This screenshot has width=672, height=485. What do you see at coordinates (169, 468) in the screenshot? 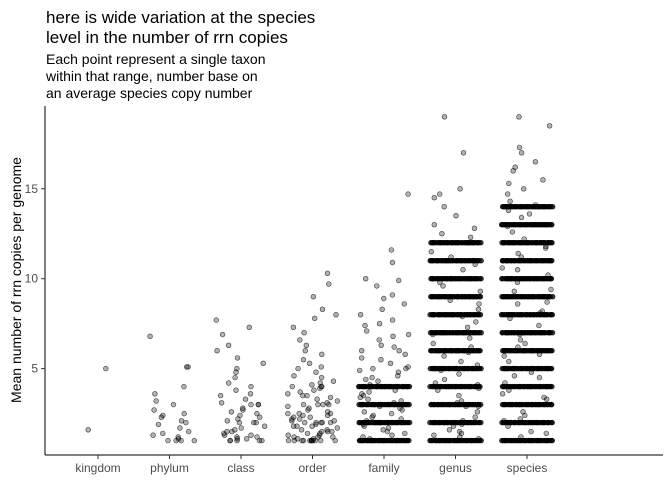
I see `x-tick-label: phylum` at bounding box center [169, 468].